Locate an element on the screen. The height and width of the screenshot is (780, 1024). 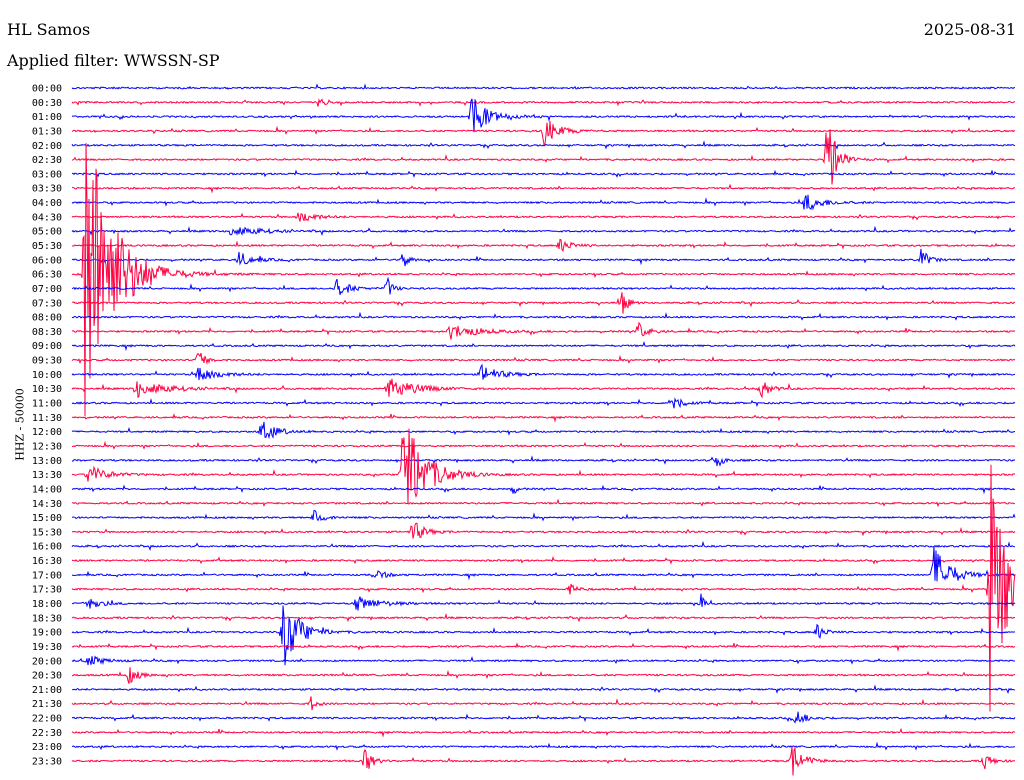
time-tick-label: 20:00 is located at coordinates (47, 661).